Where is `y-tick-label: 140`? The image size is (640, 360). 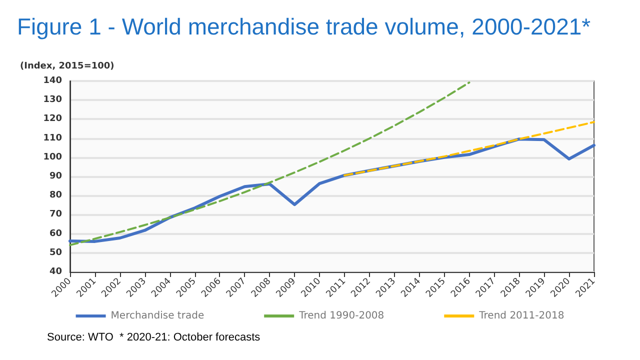
y-tick-label: 140 is located at coordinates (52, 81).